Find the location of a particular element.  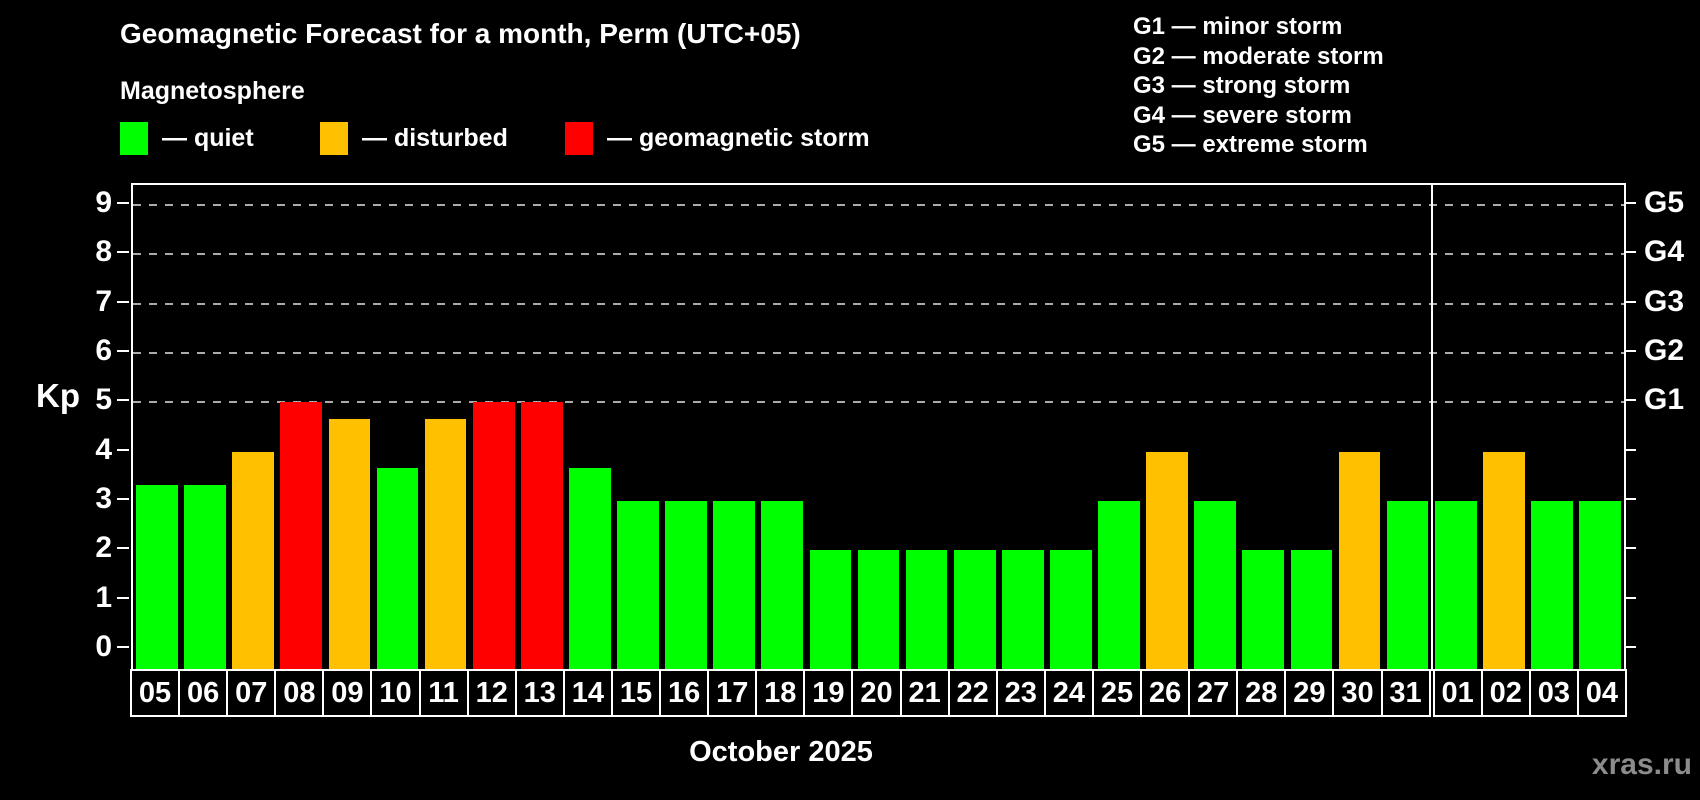

day-label-03: 03 is located at coordinates (1553, 693).